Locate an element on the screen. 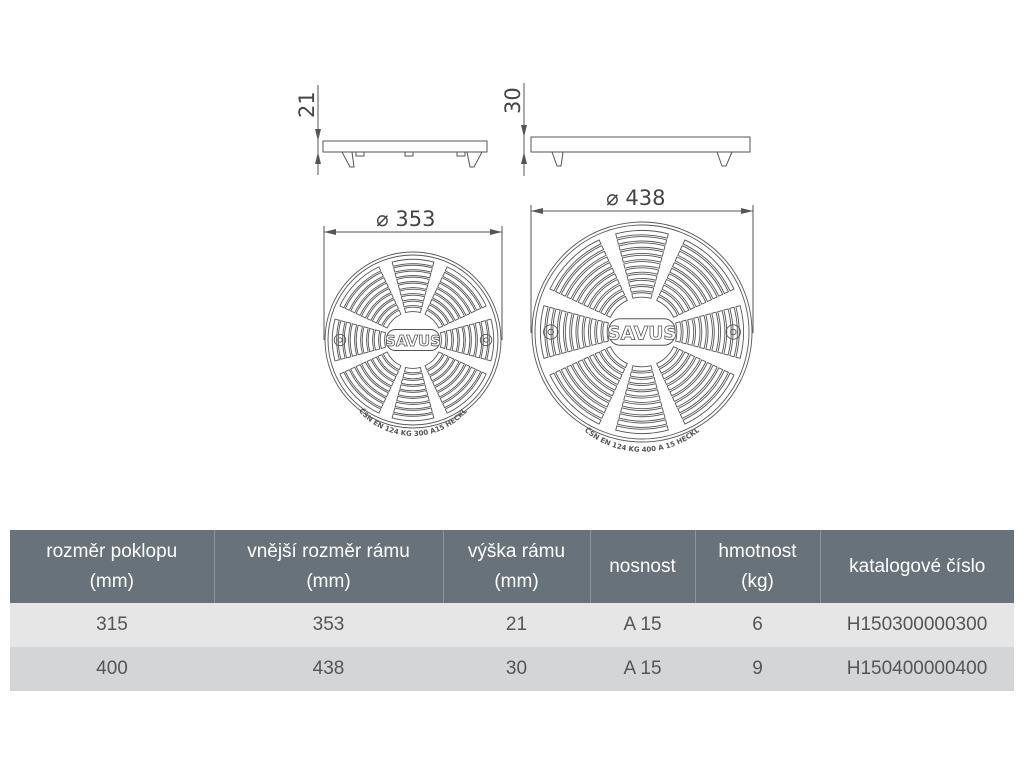  table-cell: 6 is located at coordinates (757, 625).